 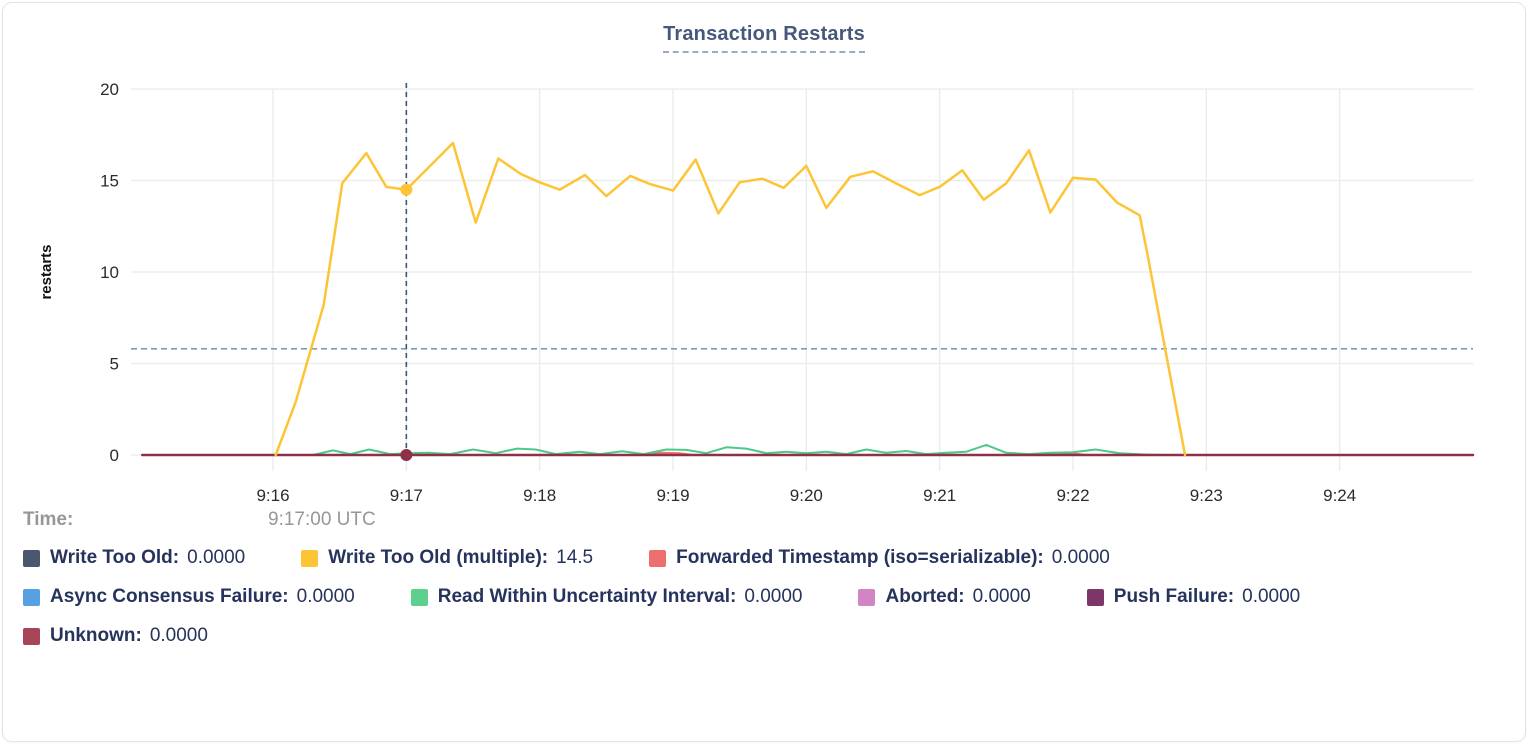 What do you see at coordinates (406, 189) in the screenshot?
I see `hover-point-write-too-old-multiple` at bounding box center [406, 189].